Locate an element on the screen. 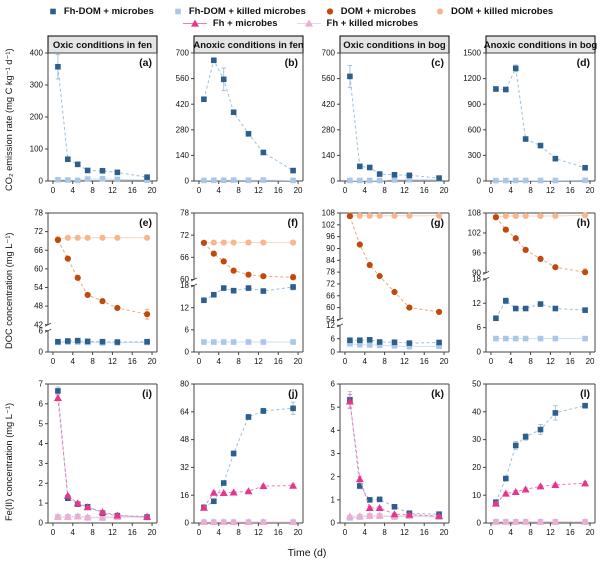 The image size is (600, 563). legend-marker-dom_k-icon is located at coordinates (440, 11).